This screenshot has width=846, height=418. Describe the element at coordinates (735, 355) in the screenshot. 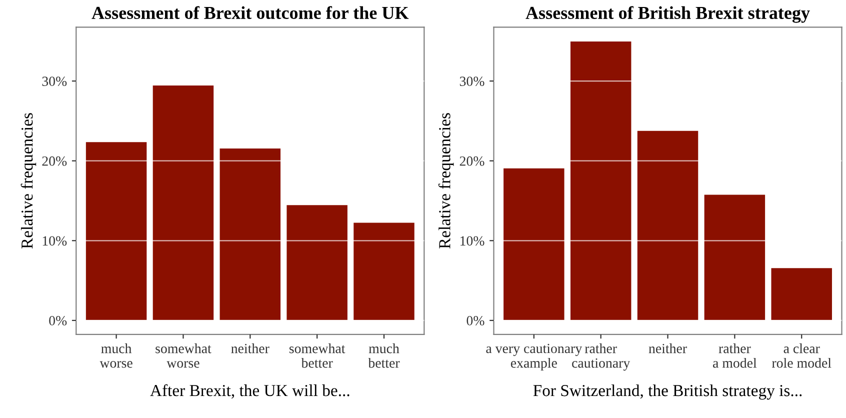

I see `x-tick-label: rather a model` at that location.